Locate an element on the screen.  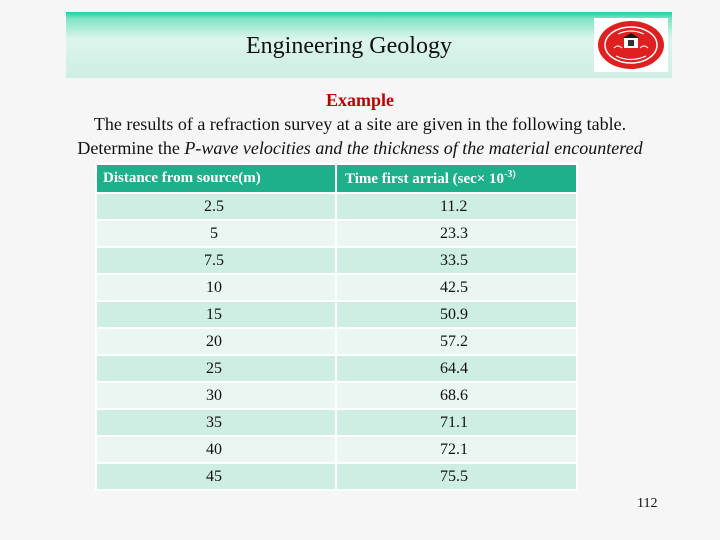
time-cell: 23.3 is located at coordinates (456, 233).